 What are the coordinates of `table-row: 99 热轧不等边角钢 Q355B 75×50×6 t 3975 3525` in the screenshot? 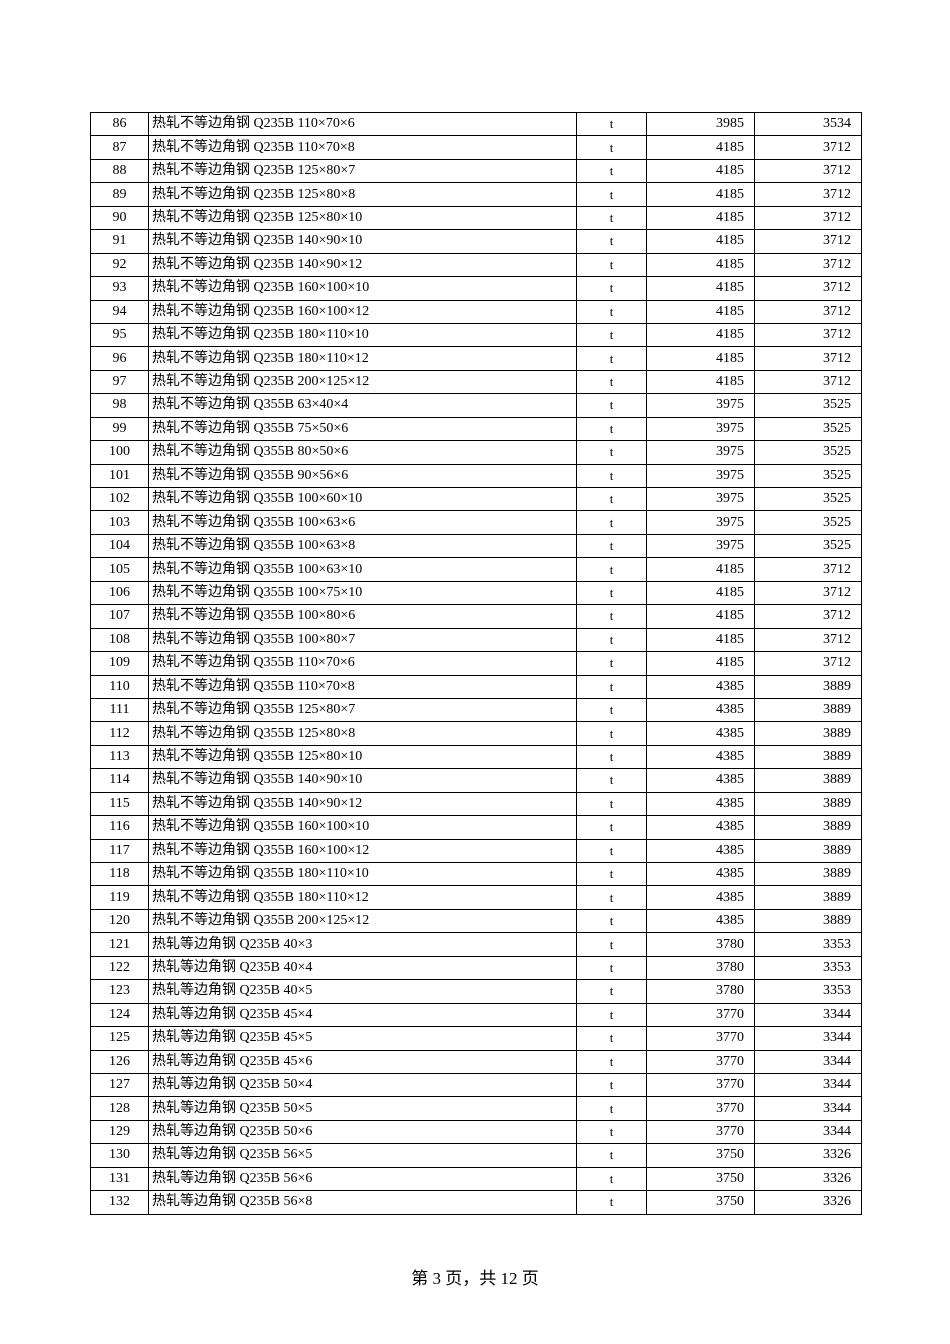 It's located at (476, 429).